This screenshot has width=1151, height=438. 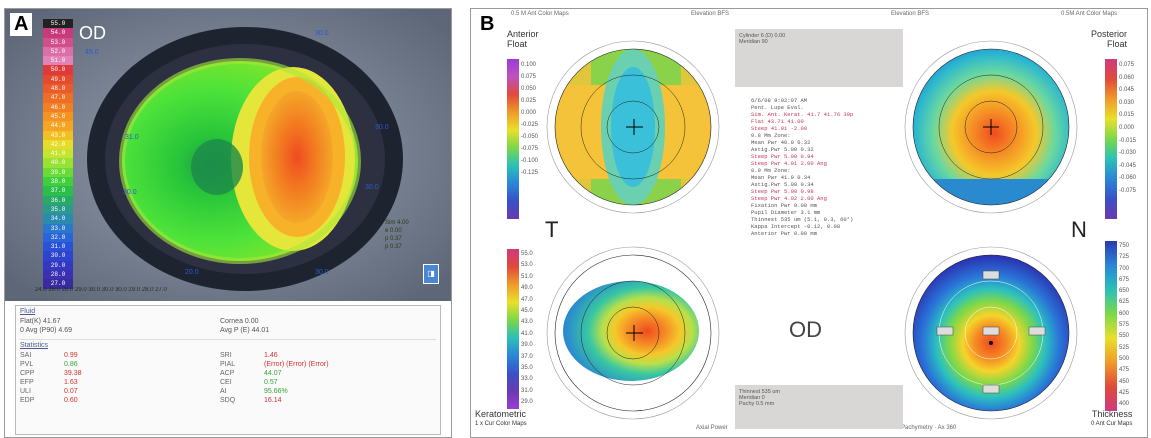 I want to click on scale-cell: 35.0, so click(x=58, y=209).